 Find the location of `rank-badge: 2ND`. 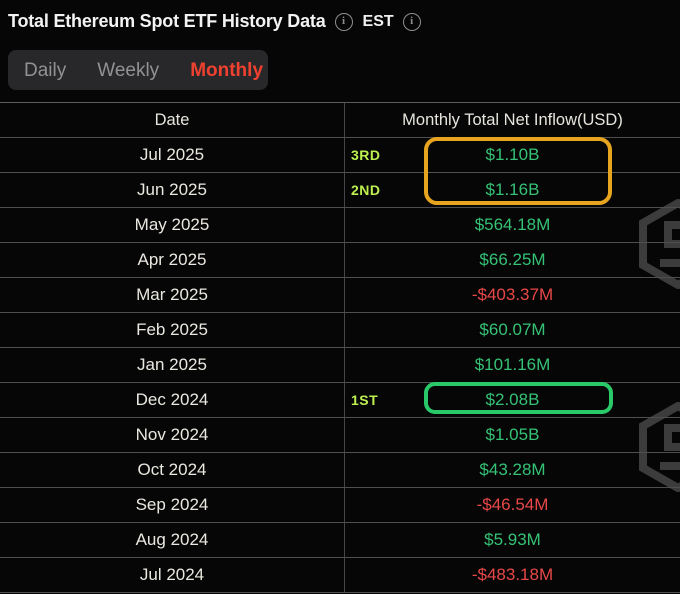

rank-badge: 2ND is located at coordinates (366, 190).